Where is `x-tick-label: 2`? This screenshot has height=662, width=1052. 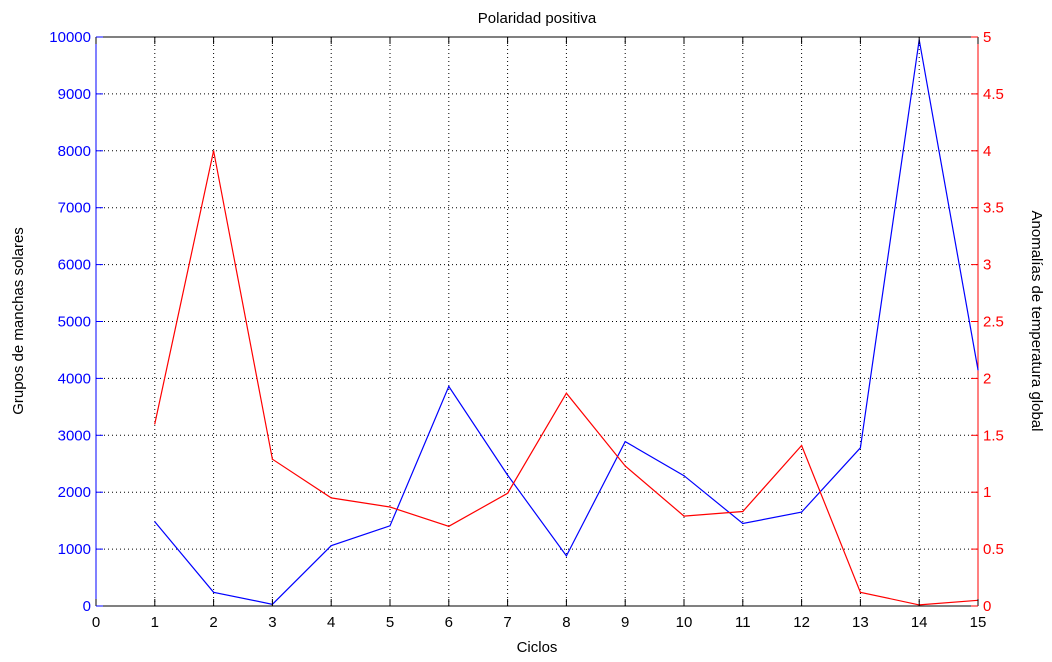 x-tick-label: 2 is located at coordinates (213, 622).